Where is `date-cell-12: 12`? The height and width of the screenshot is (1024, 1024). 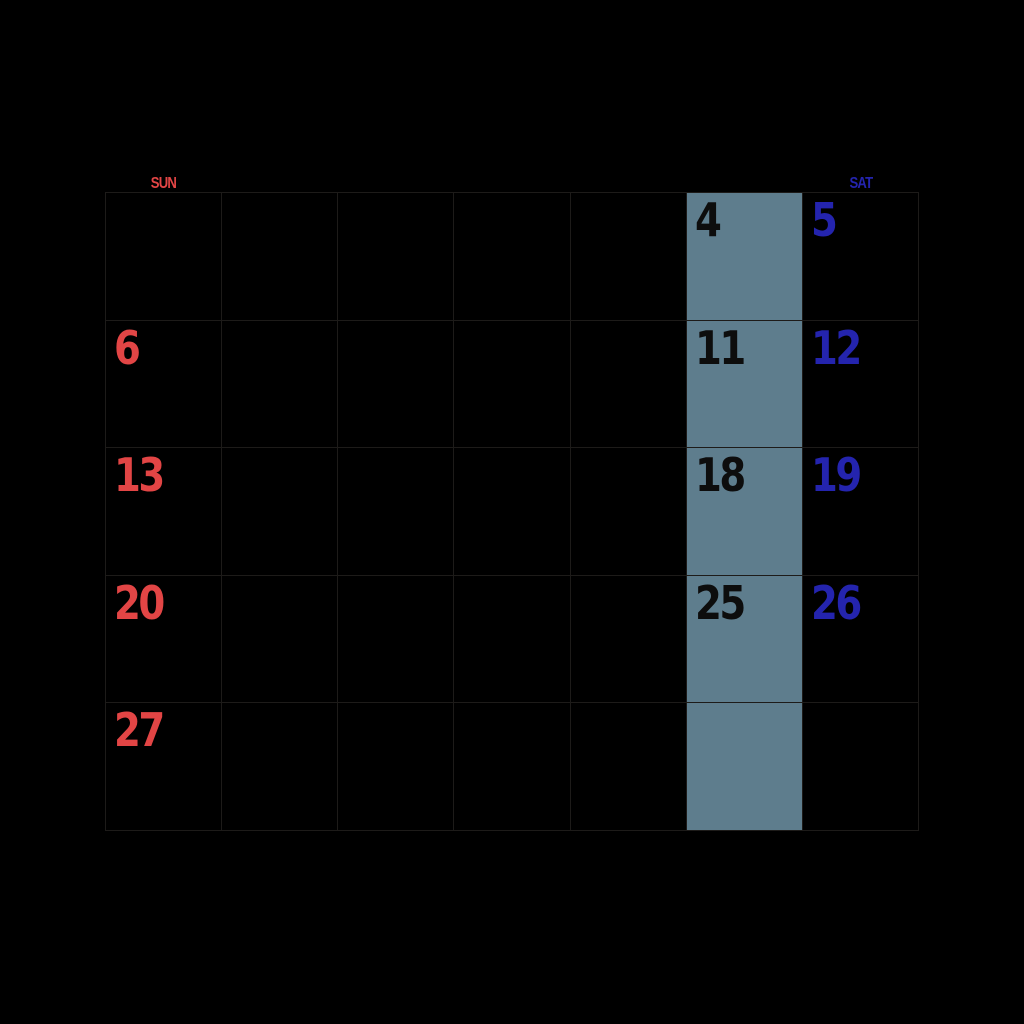
date-cell-12: 12 is located at coordinates (860, 384).